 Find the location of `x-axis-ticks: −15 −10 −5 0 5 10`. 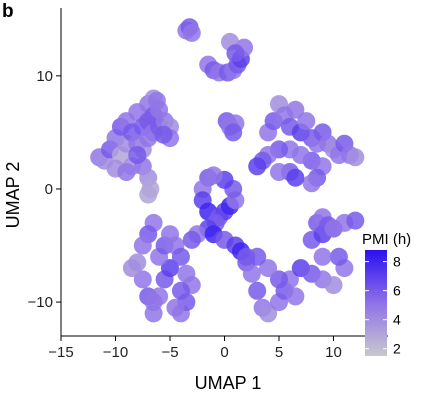

x-axis-ticks: −15 −10 −5 0 5 10 is located at coordinates (195, 348).